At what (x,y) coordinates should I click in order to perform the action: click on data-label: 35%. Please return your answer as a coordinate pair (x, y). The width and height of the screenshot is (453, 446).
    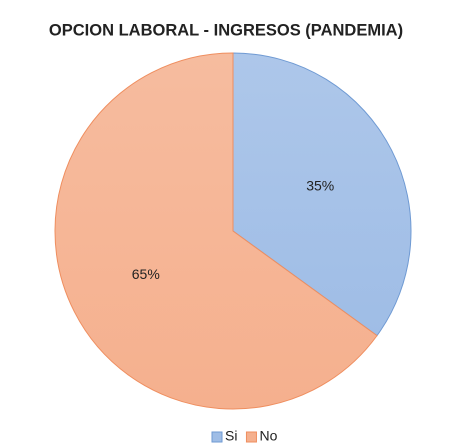
    Looking at the image, I should click on (320, 185).